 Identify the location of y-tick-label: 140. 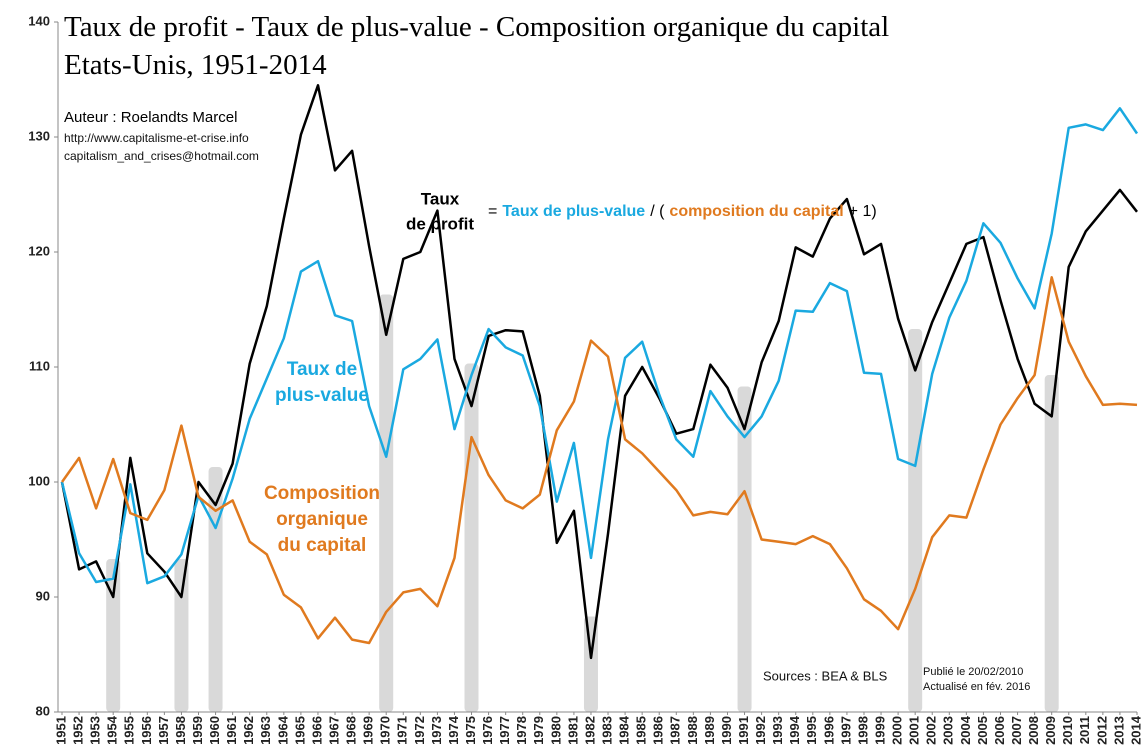
(39, 20).